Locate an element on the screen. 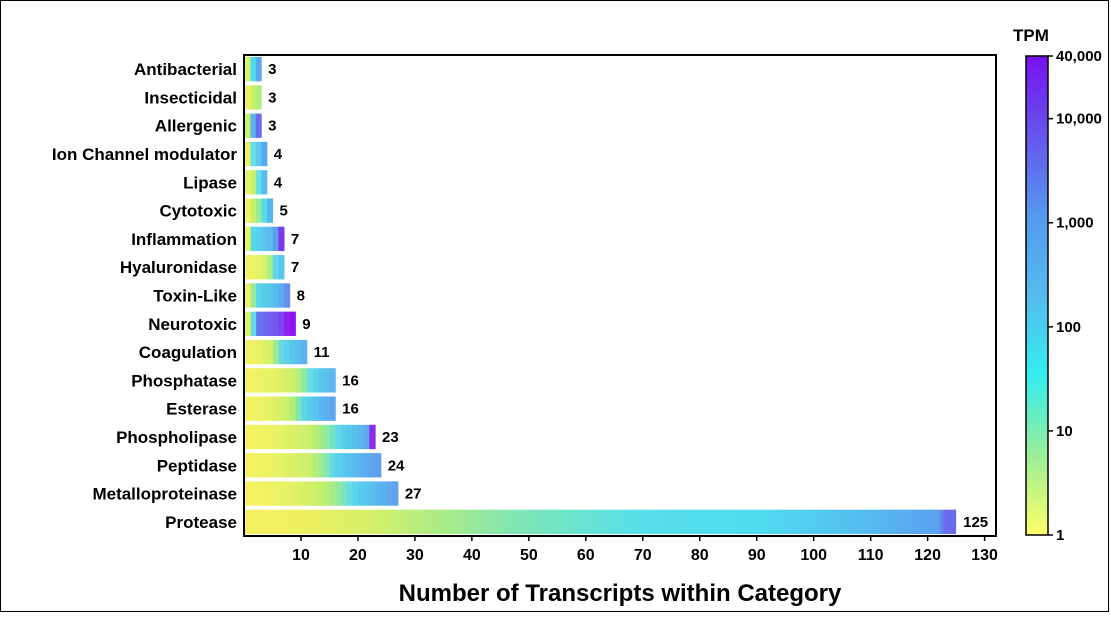 This screenshot has width=1111, height=618. bar-antibacterial is located at coordinates (253, 69).